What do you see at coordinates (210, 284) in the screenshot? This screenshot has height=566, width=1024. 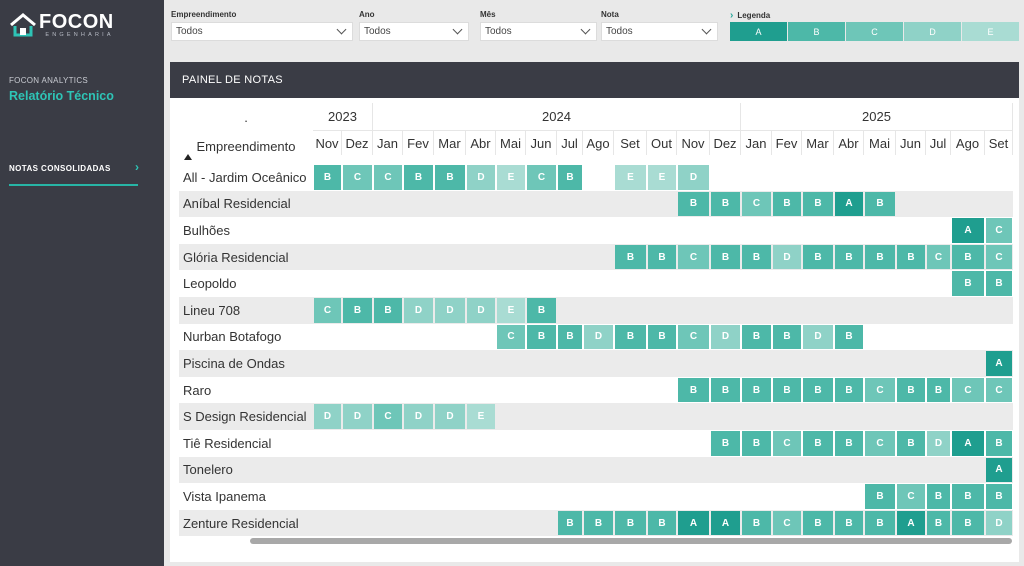 I see `row-label: Leopoldo` at bounding box center [210, 284].